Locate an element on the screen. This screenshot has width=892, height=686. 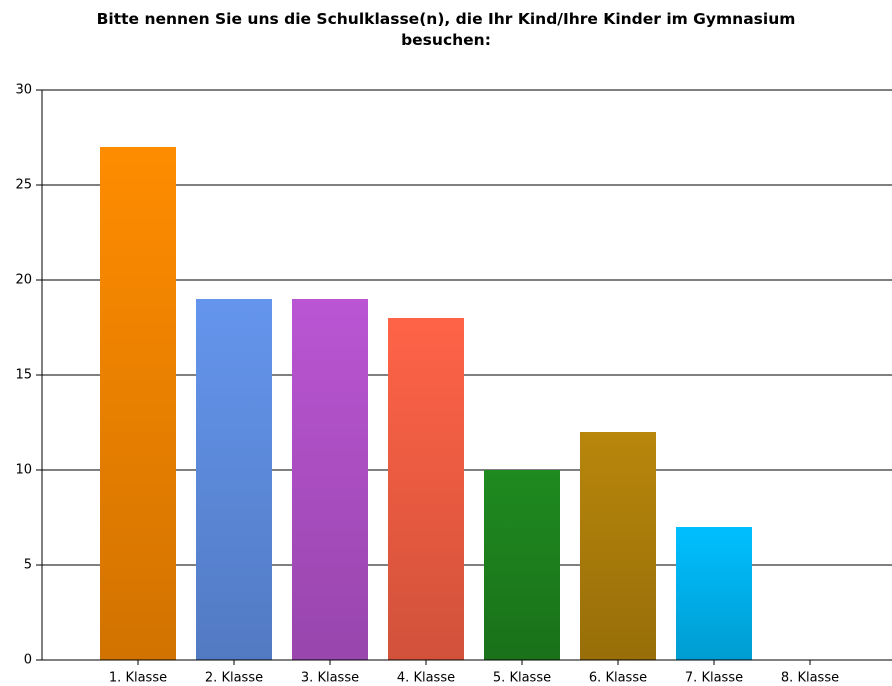
x-tick-label: 3. Klasse is located at coordinates (330, 678).